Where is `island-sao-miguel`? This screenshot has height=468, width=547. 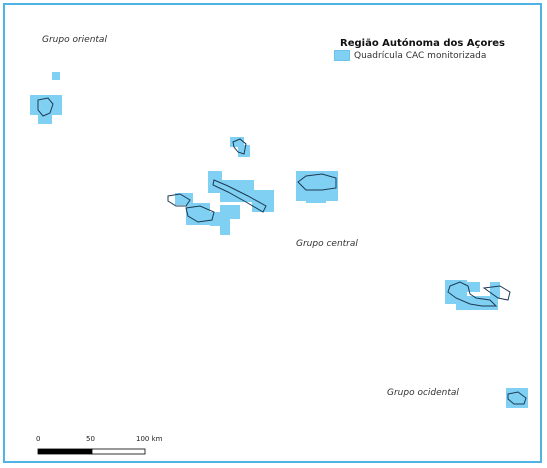 island-sao-miguel is located at coordinates (45, 107).